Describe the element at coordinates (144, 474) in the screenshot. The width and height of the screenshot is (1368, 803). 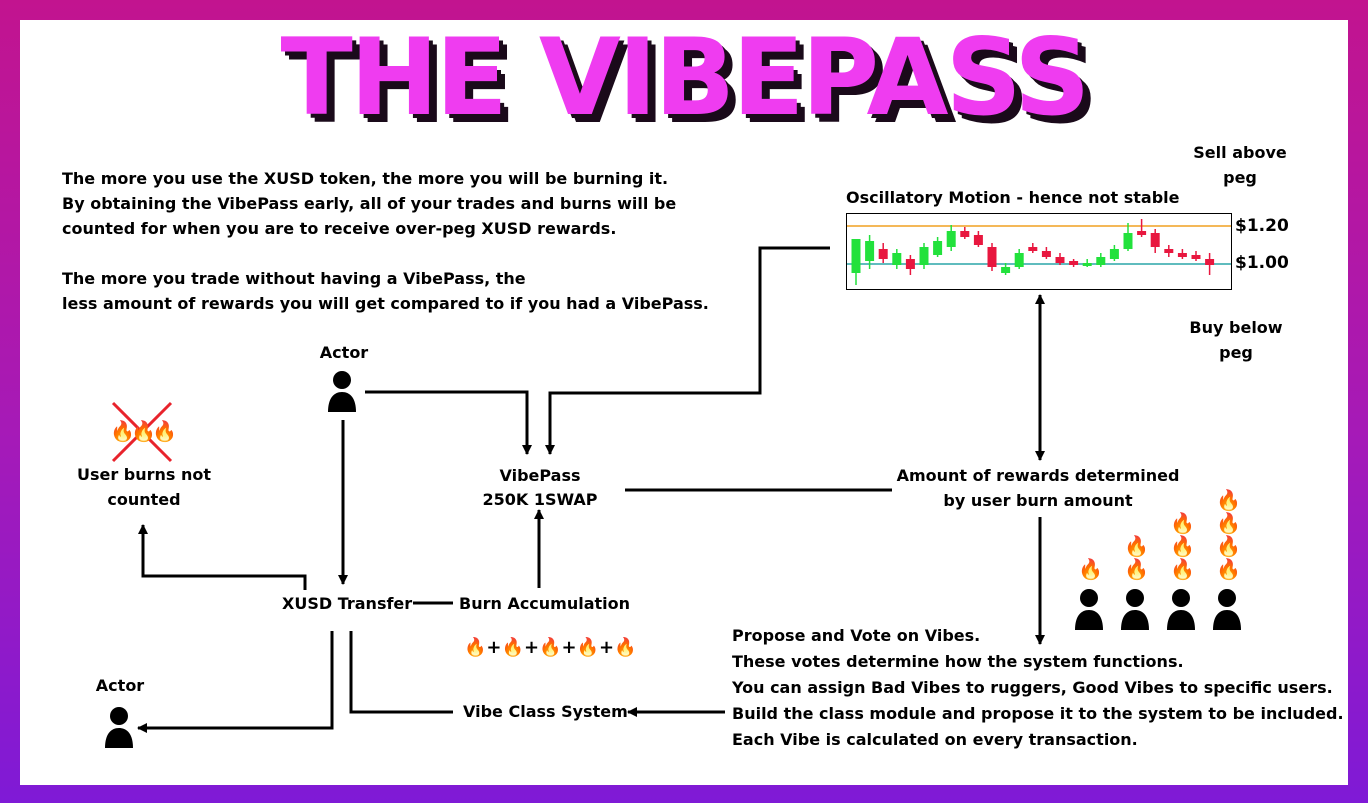
I see `user-burns-line-1: User burns not` at that location.